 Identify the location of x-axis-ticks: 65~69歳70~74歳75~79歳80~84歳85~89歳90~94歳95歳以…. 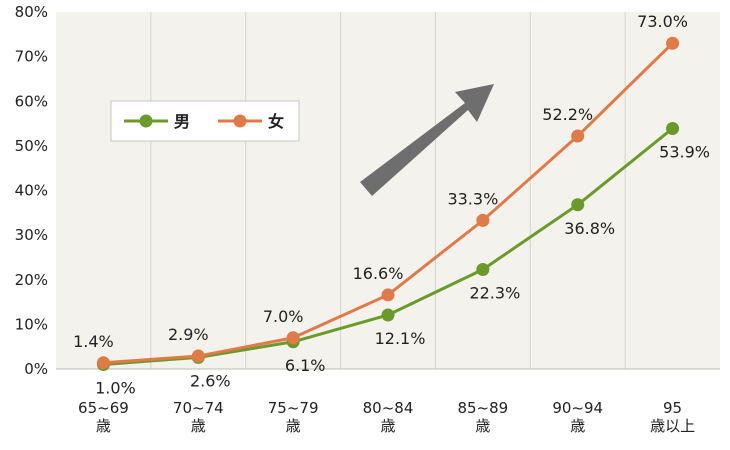
(386, 417).